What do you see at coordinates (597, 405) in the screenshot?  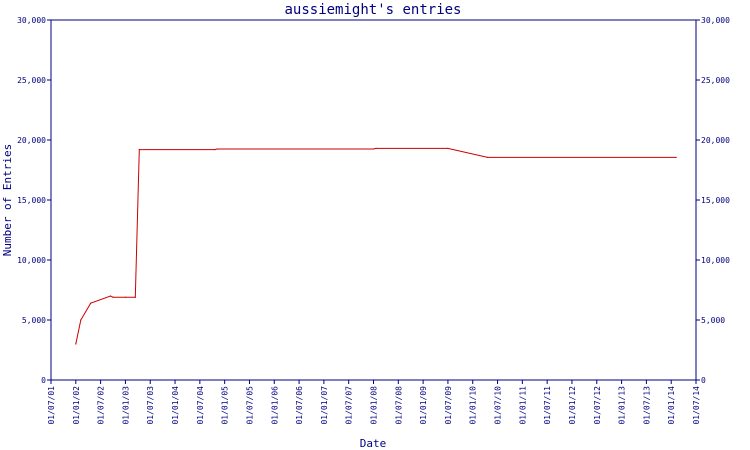 I see `x-tick-label: 01/07/12` at bounding box center [597, 405].